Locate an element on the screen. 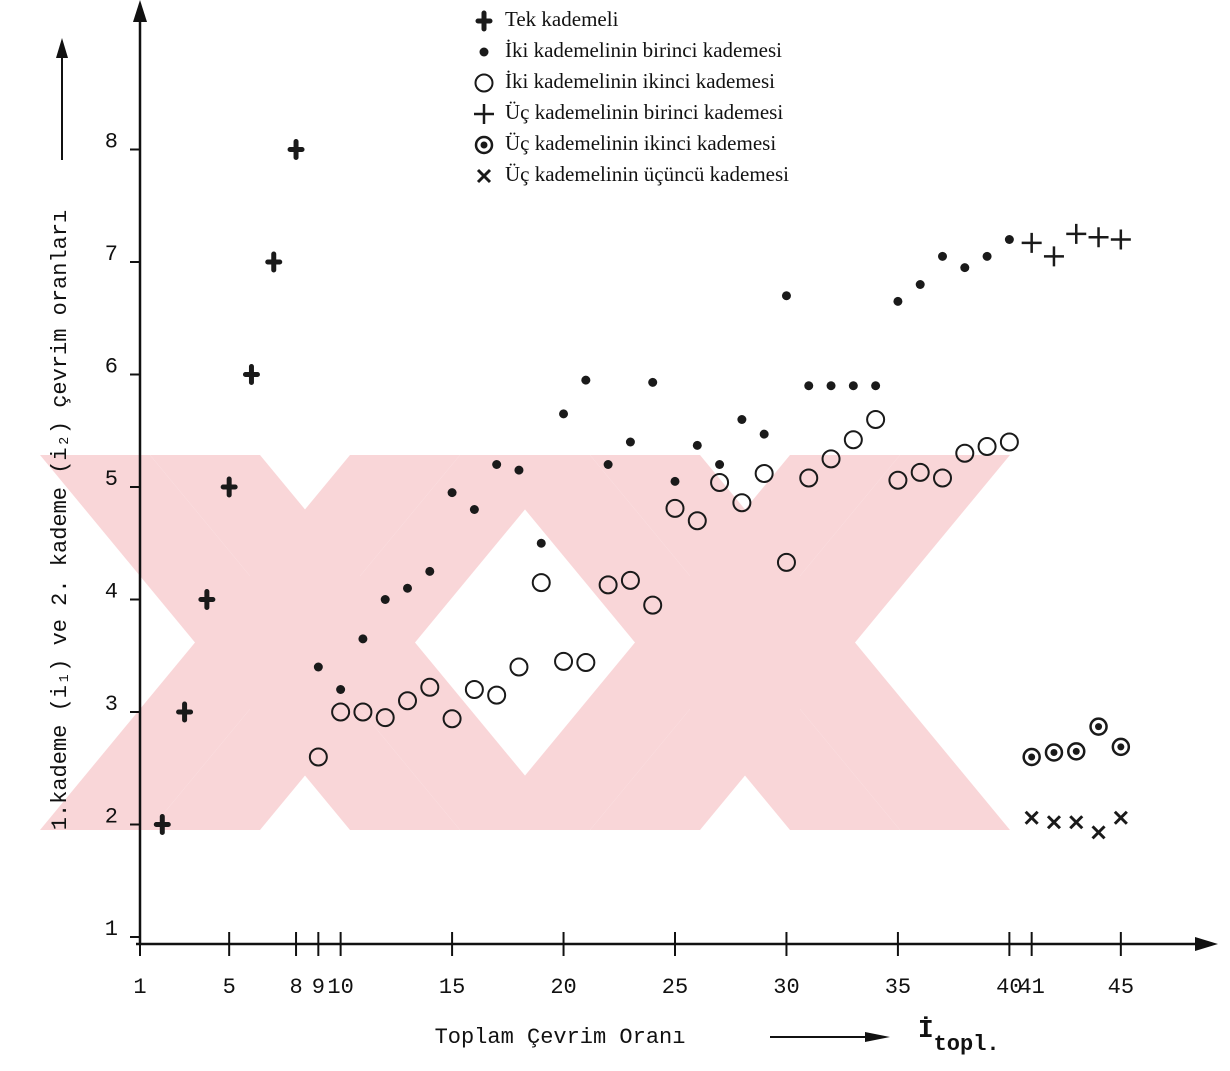 This screenshot has height=1071, width=1230. x-tick-label: 41 is located at coordinates (1031, 987).